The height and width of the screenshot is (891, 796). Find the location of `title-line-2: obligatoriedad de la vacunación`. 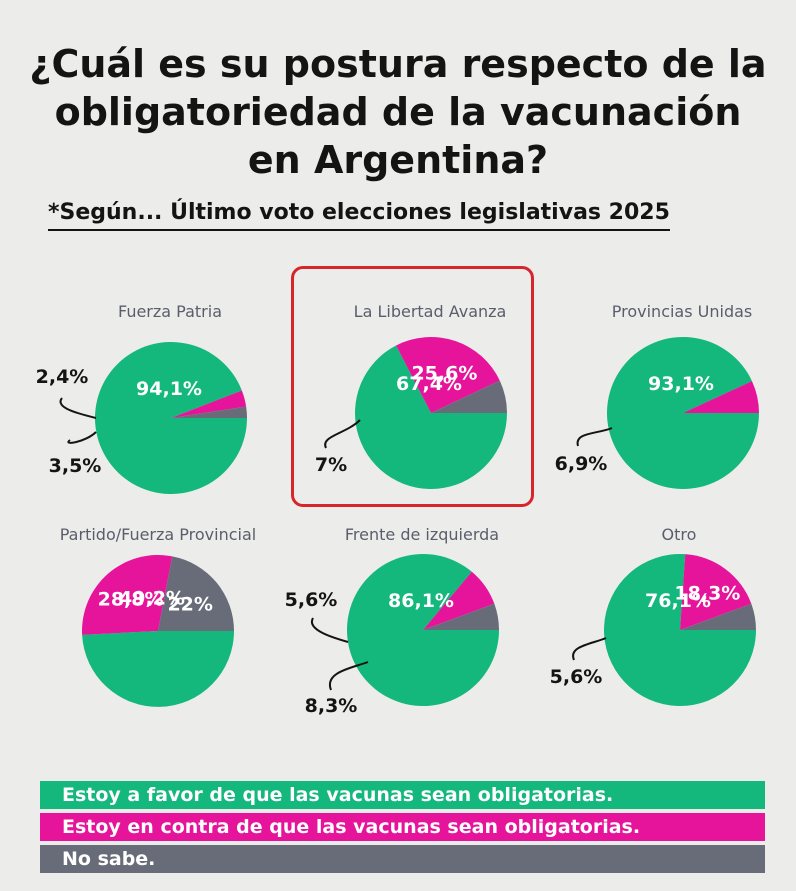

title-line-2: obligatoriedad de la vacunación is located at coordinates (398, 112).